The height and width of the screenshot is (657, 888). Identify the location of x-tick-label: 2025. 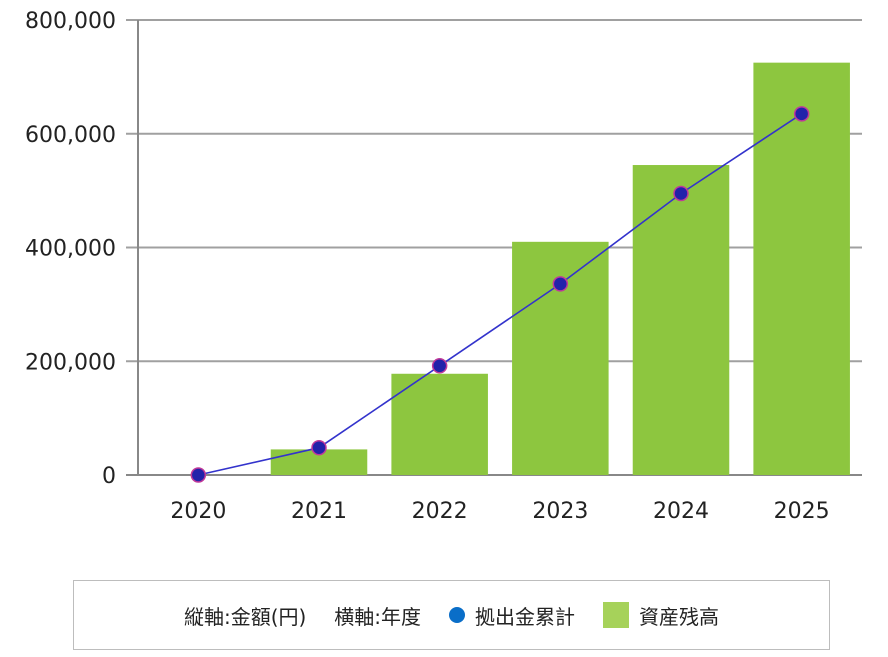
(802, 511).